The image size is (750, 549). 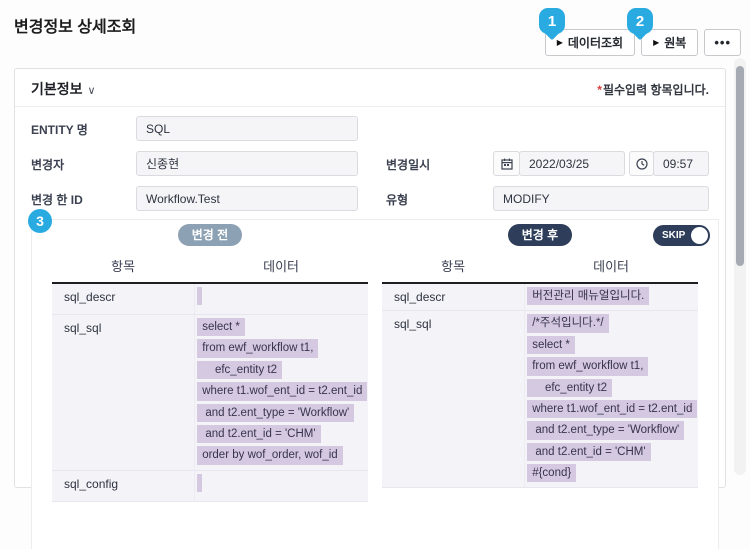 I want to click on restore-button: ▶ 원복, so click(x=670, y=42).